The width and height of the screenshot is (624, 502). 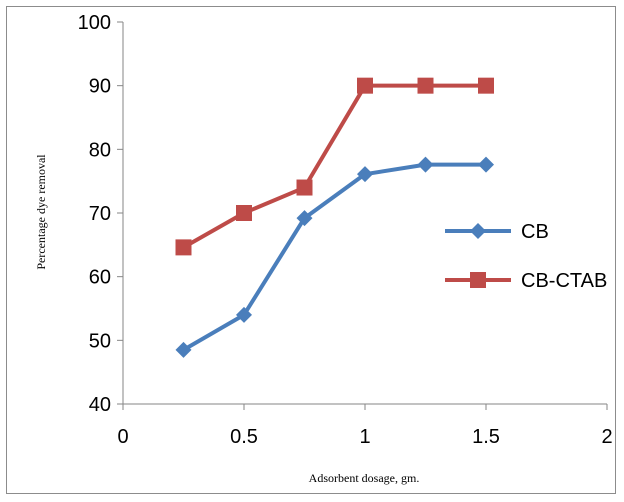 I want to click on y-tick-label: 100, so click(x=94, y=23).